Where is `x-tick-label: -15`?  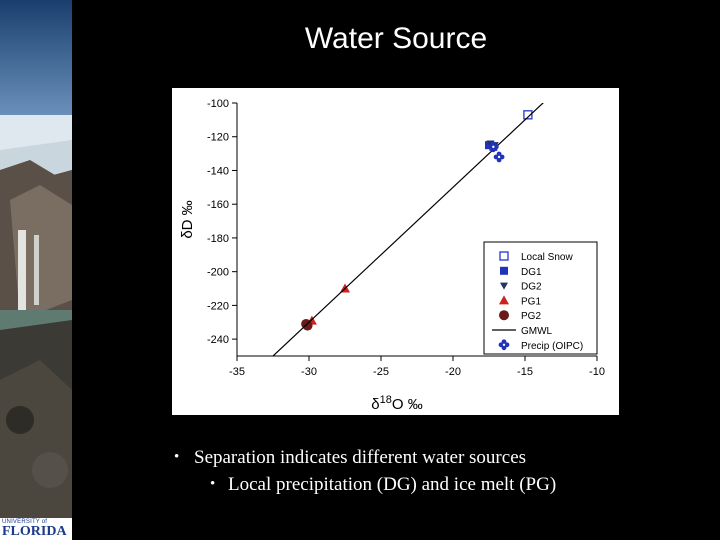 x-tick-label: -15 is located at coordinates (525, 372).